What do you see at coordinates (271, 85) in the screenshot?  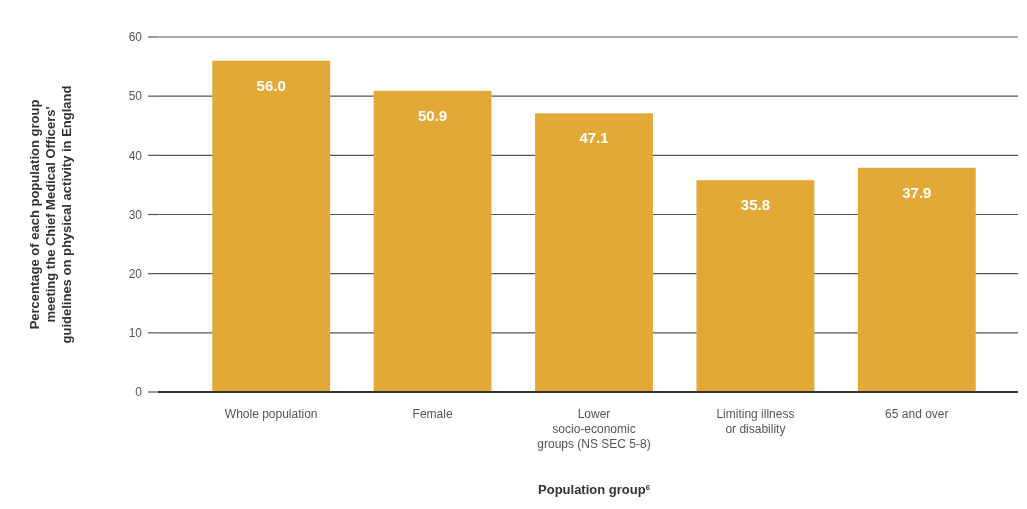 I see `data-label: 56.0` at bounding box center [271, 85].